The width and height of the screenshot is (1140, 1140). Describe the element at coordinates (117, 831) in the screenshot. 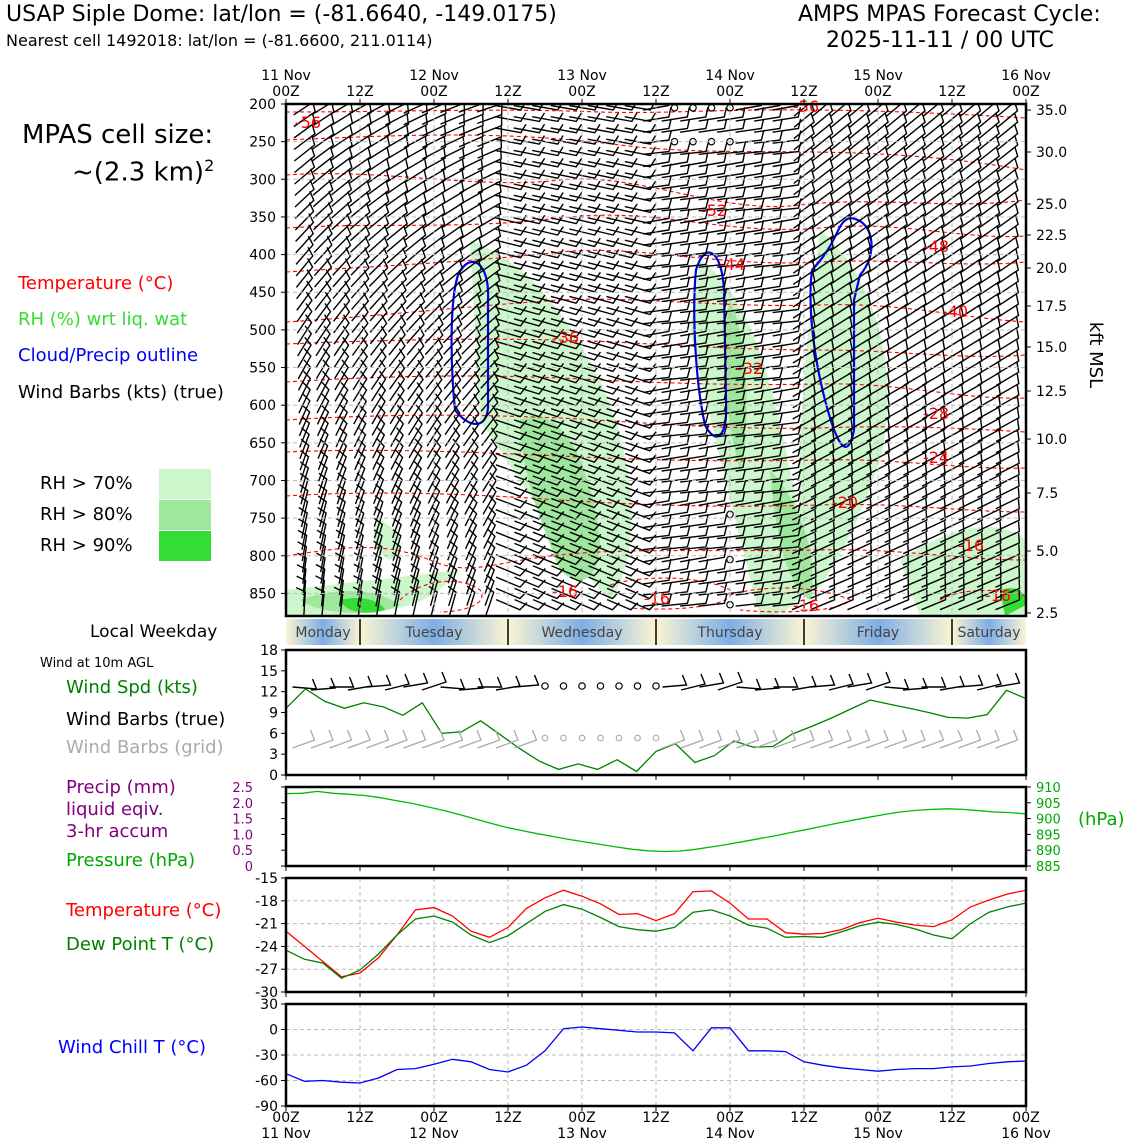

I see `precip-legend-3: 3-hr accum` at that location.